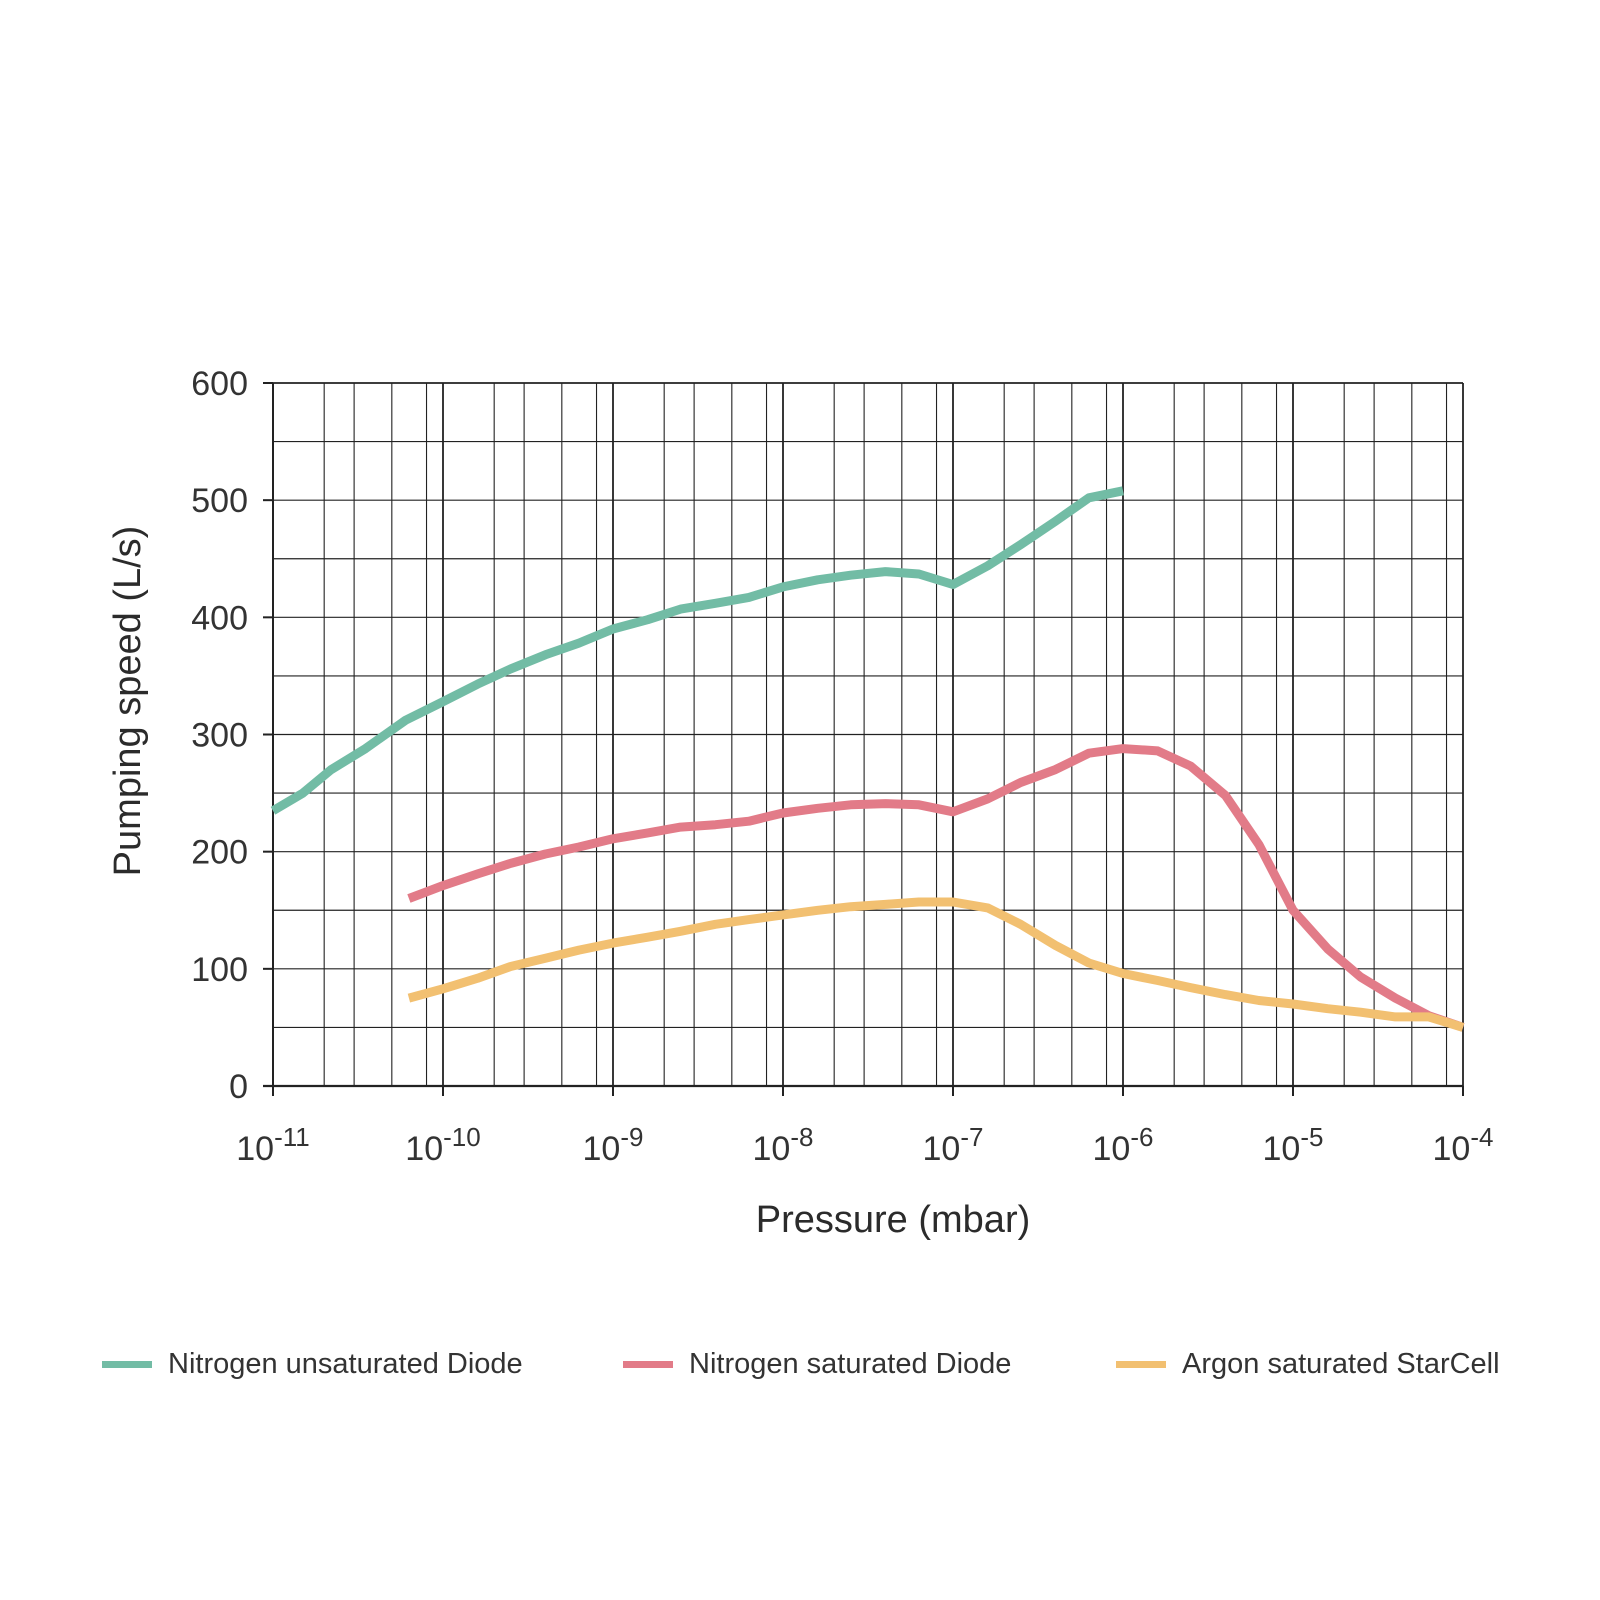 The height and width of the screenshot is (1600, 1600). I want to click on legend-label: Nitrogen saturated Diode, so click(850, 1363).